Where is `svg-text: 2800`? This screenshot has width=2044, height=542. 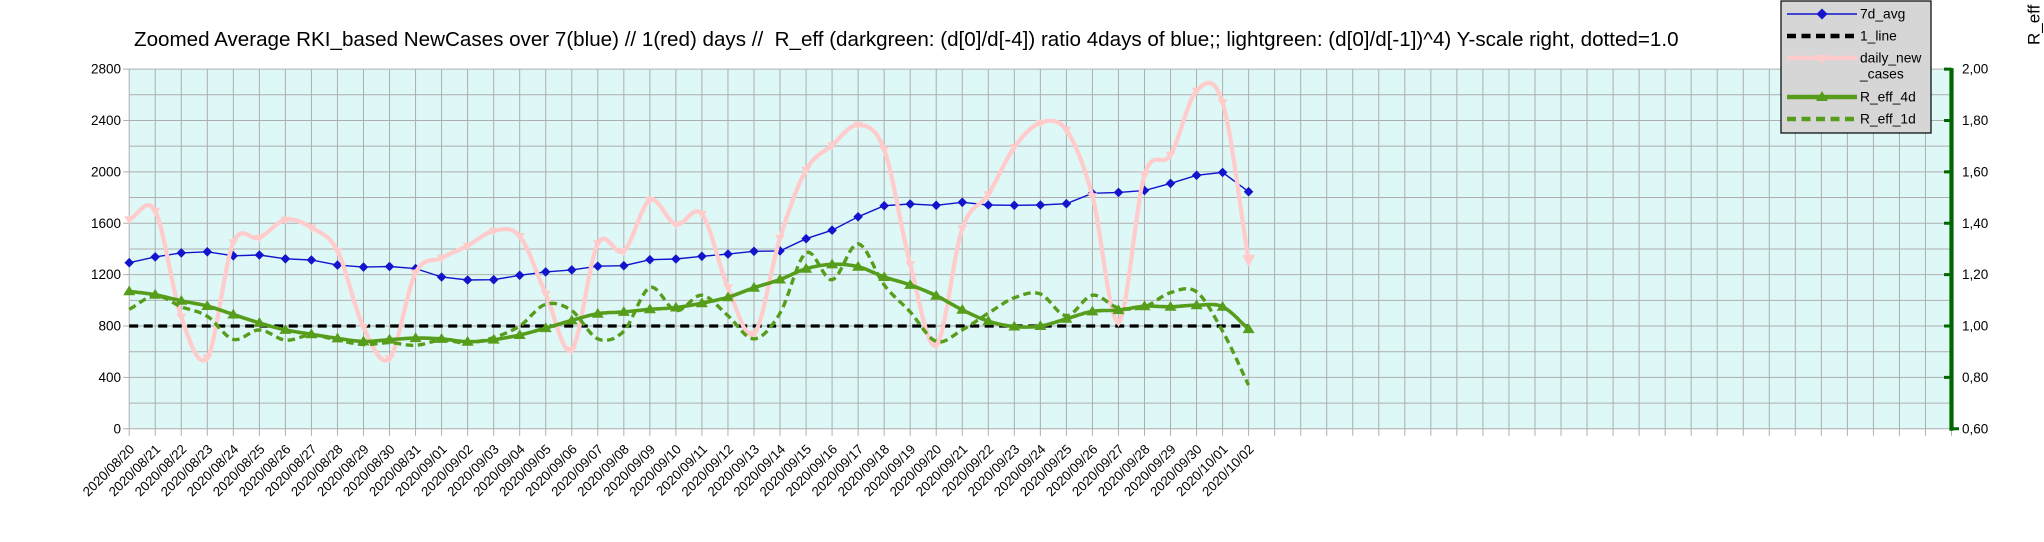
svg-text: 2800 is located at coordinates (106, 69).